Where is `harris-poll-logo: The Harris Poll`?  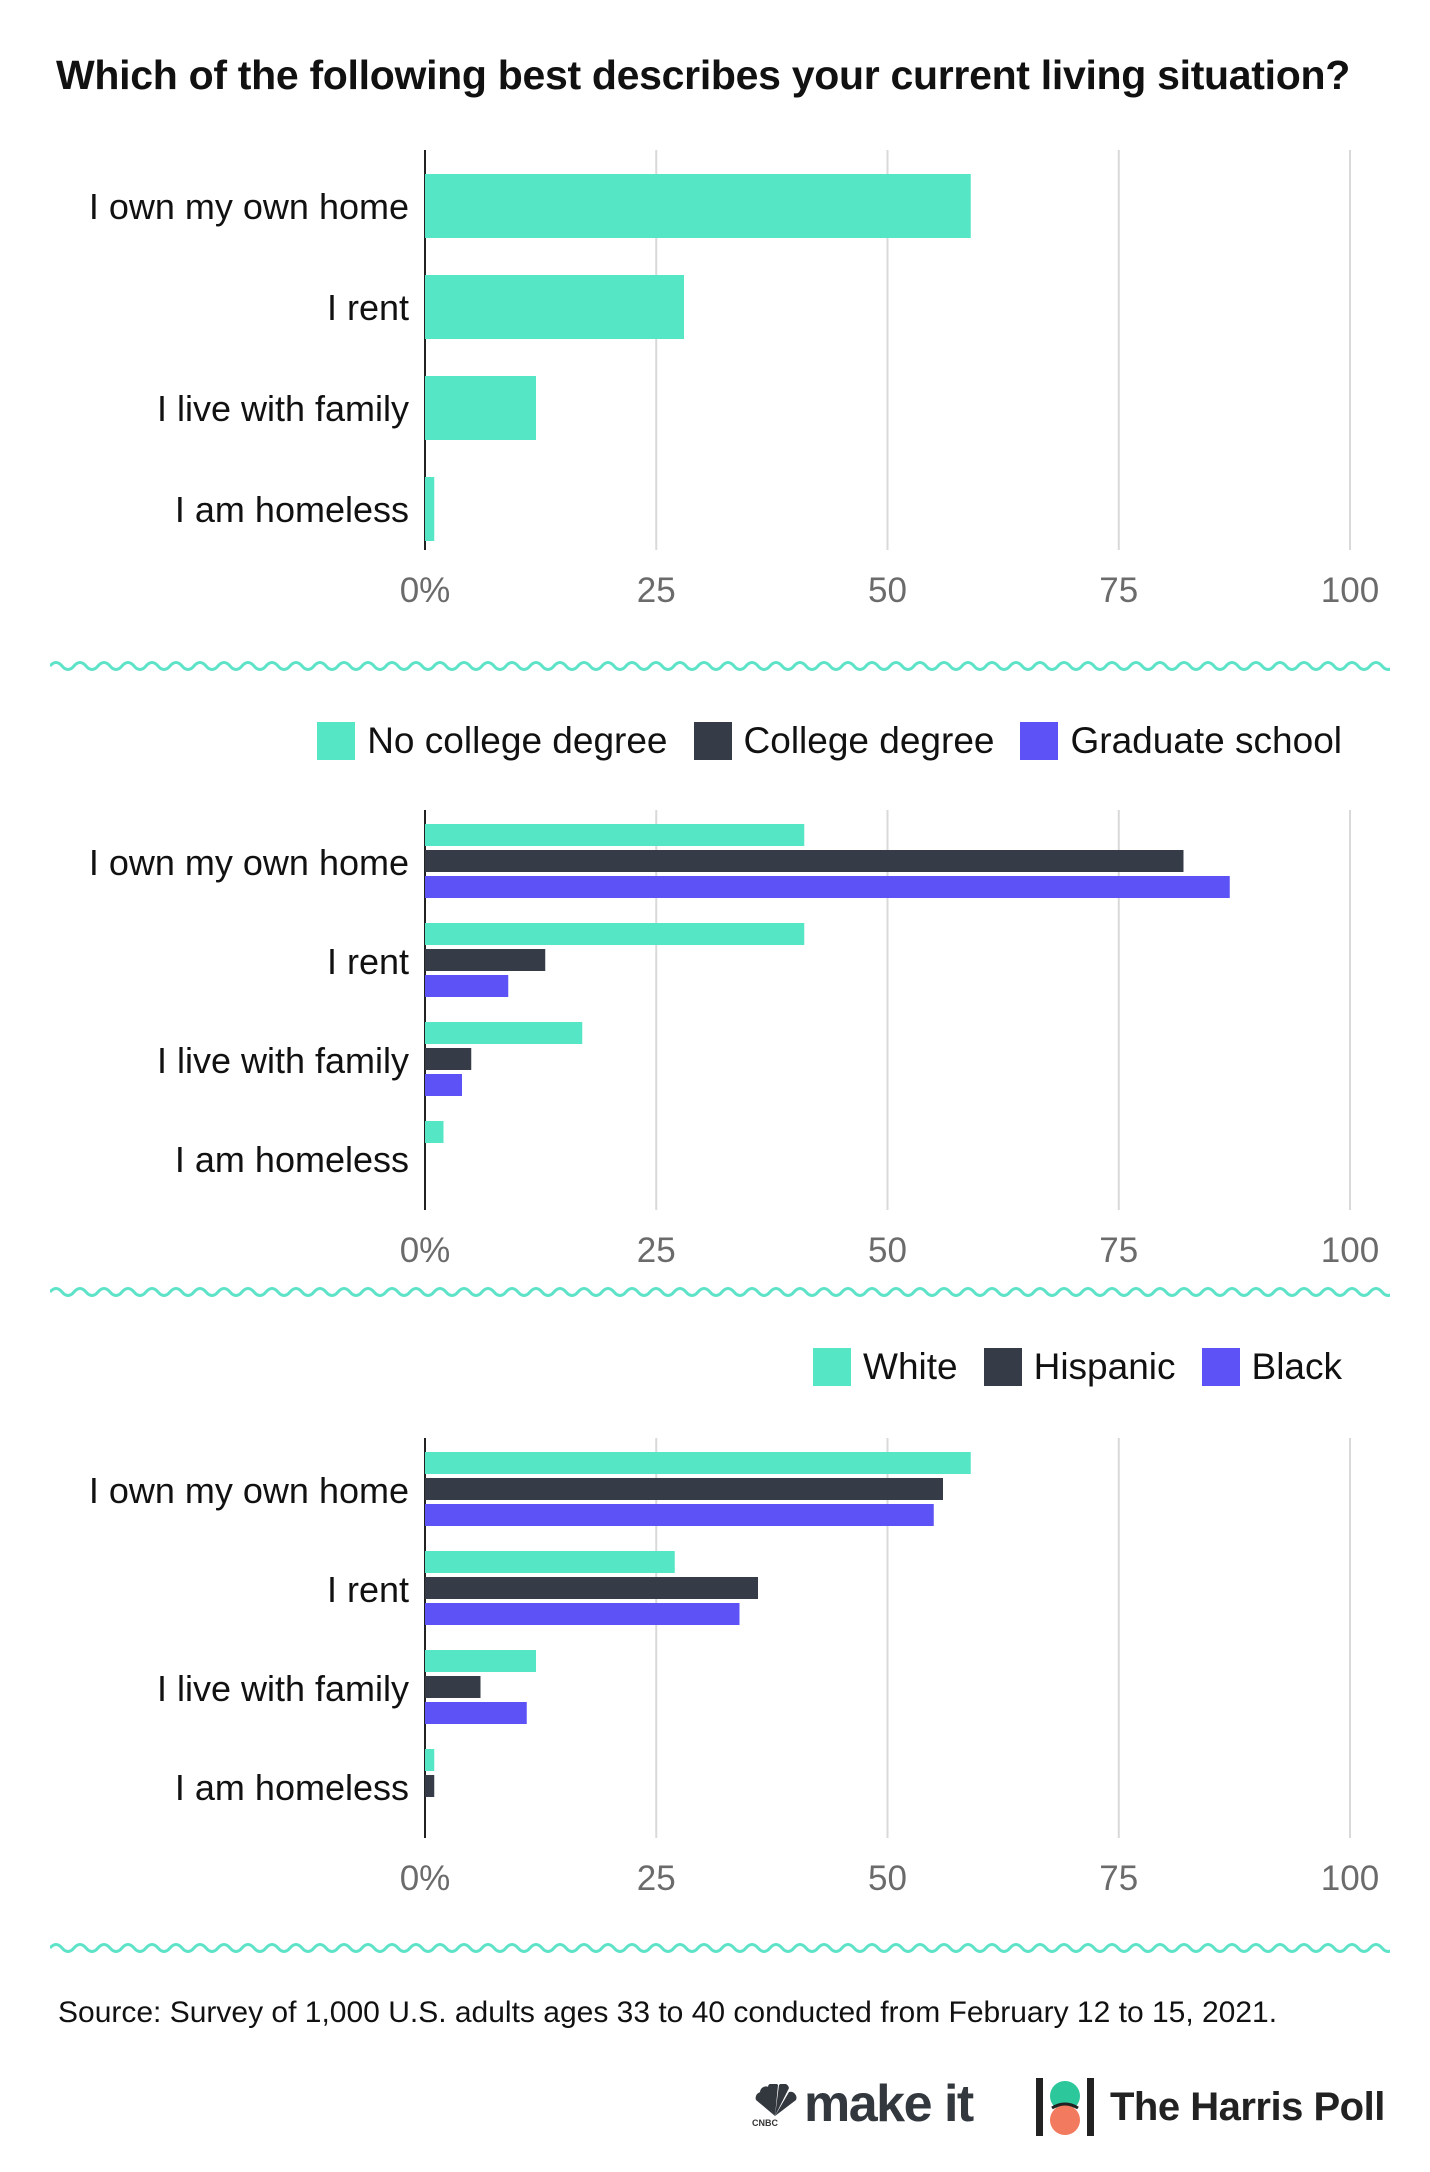 harris-poll-logo: The Harris Poll is located at coordinates (1209, 2107).